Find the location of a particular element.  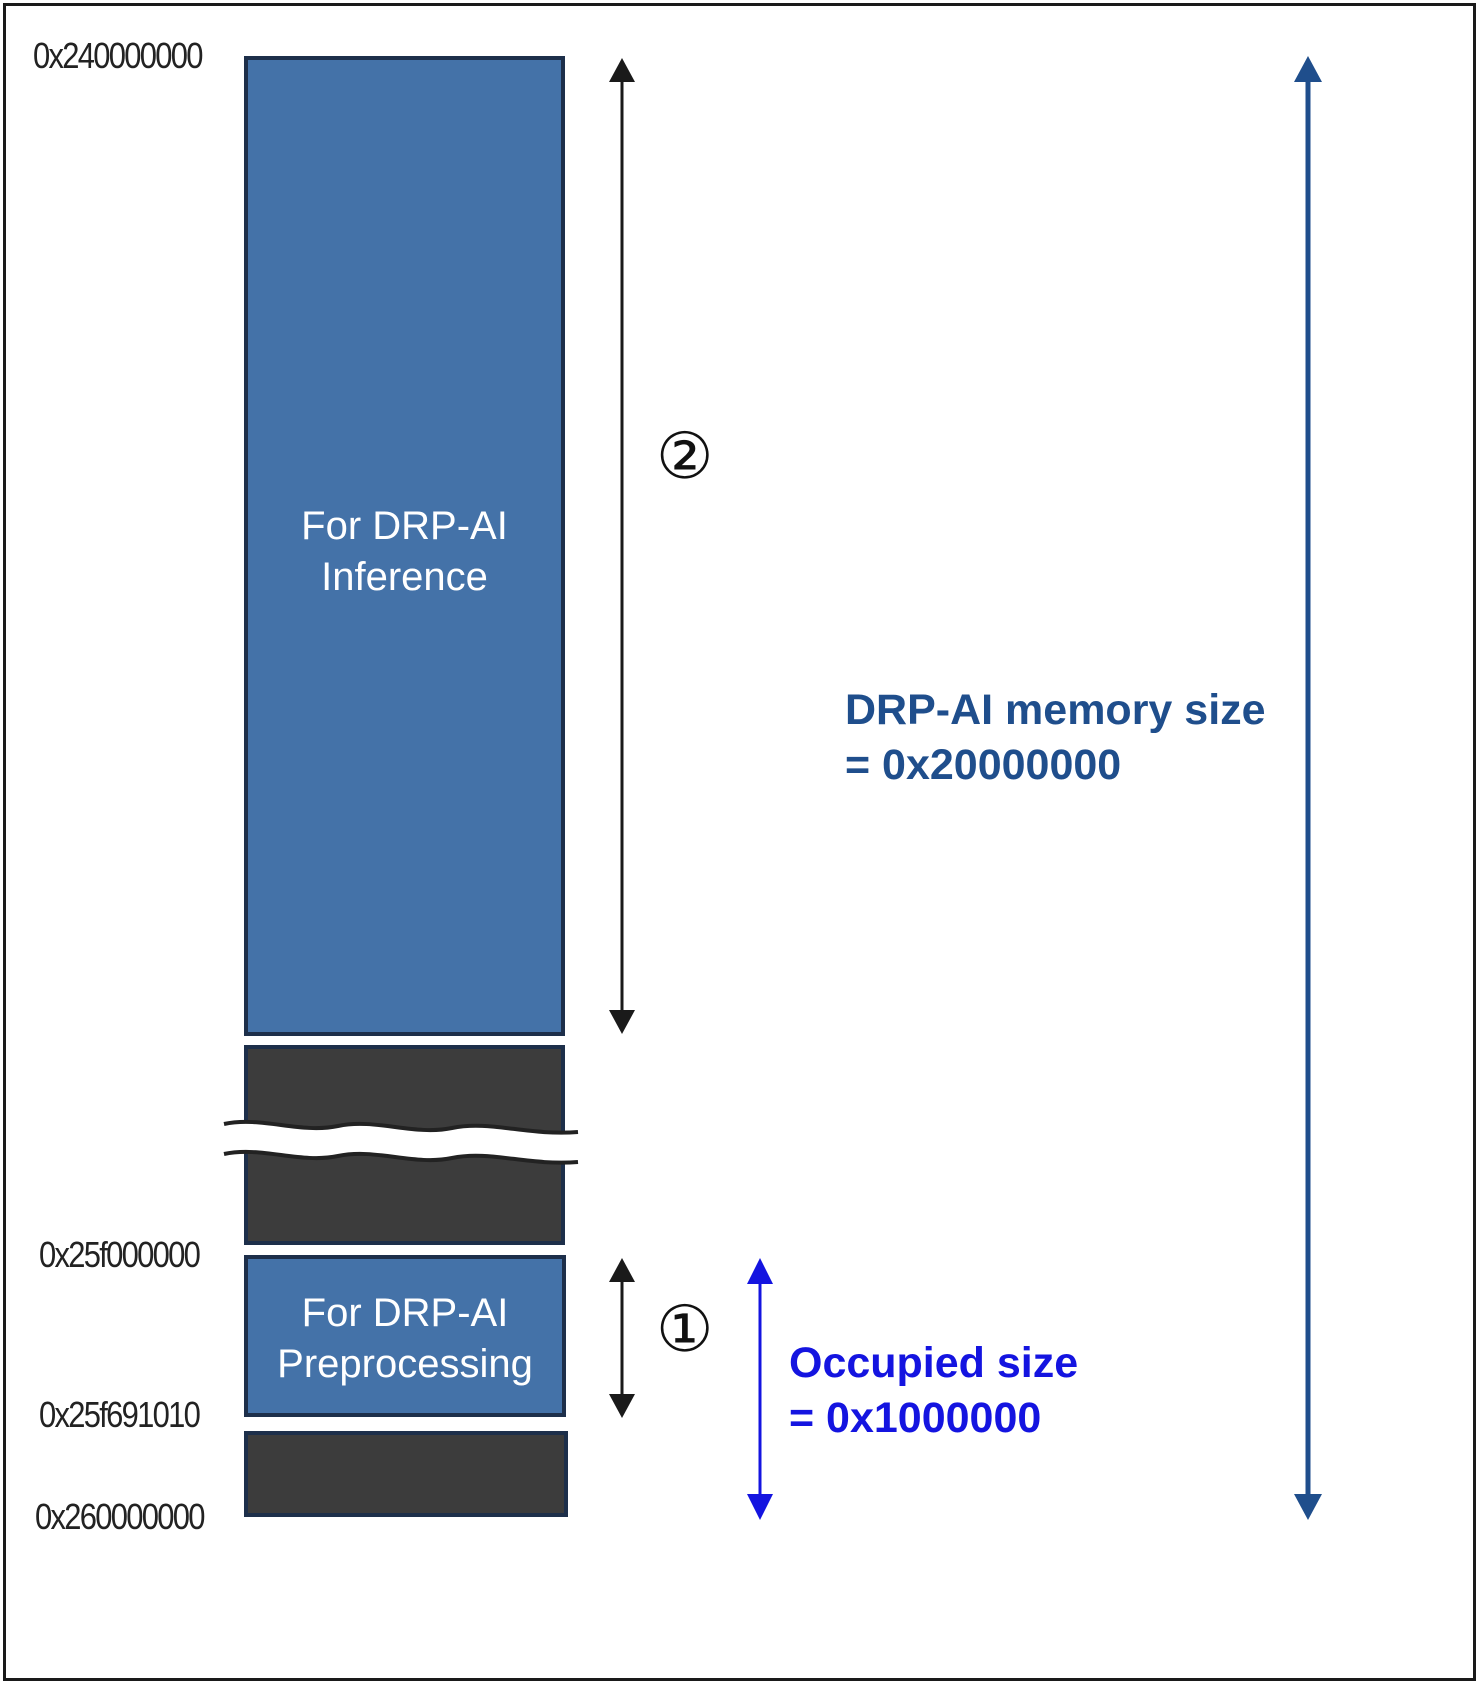

inference-label-line1: For DRP-AI is located at coordinates (404, 526).